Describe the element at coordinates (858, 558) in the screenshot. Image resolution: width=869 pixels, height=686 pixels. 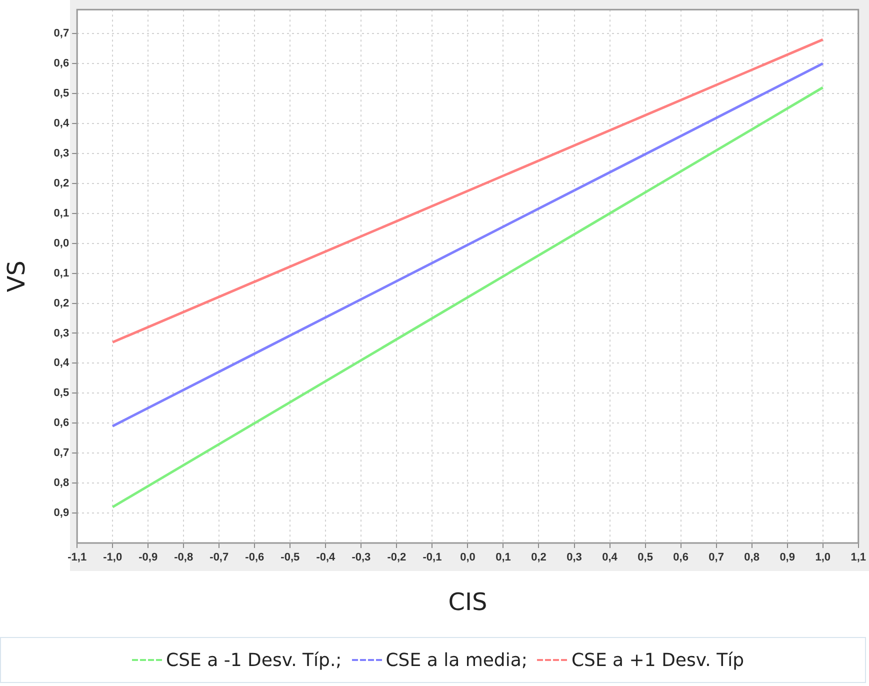
I see `x-tick-label: 1,1` at that location.